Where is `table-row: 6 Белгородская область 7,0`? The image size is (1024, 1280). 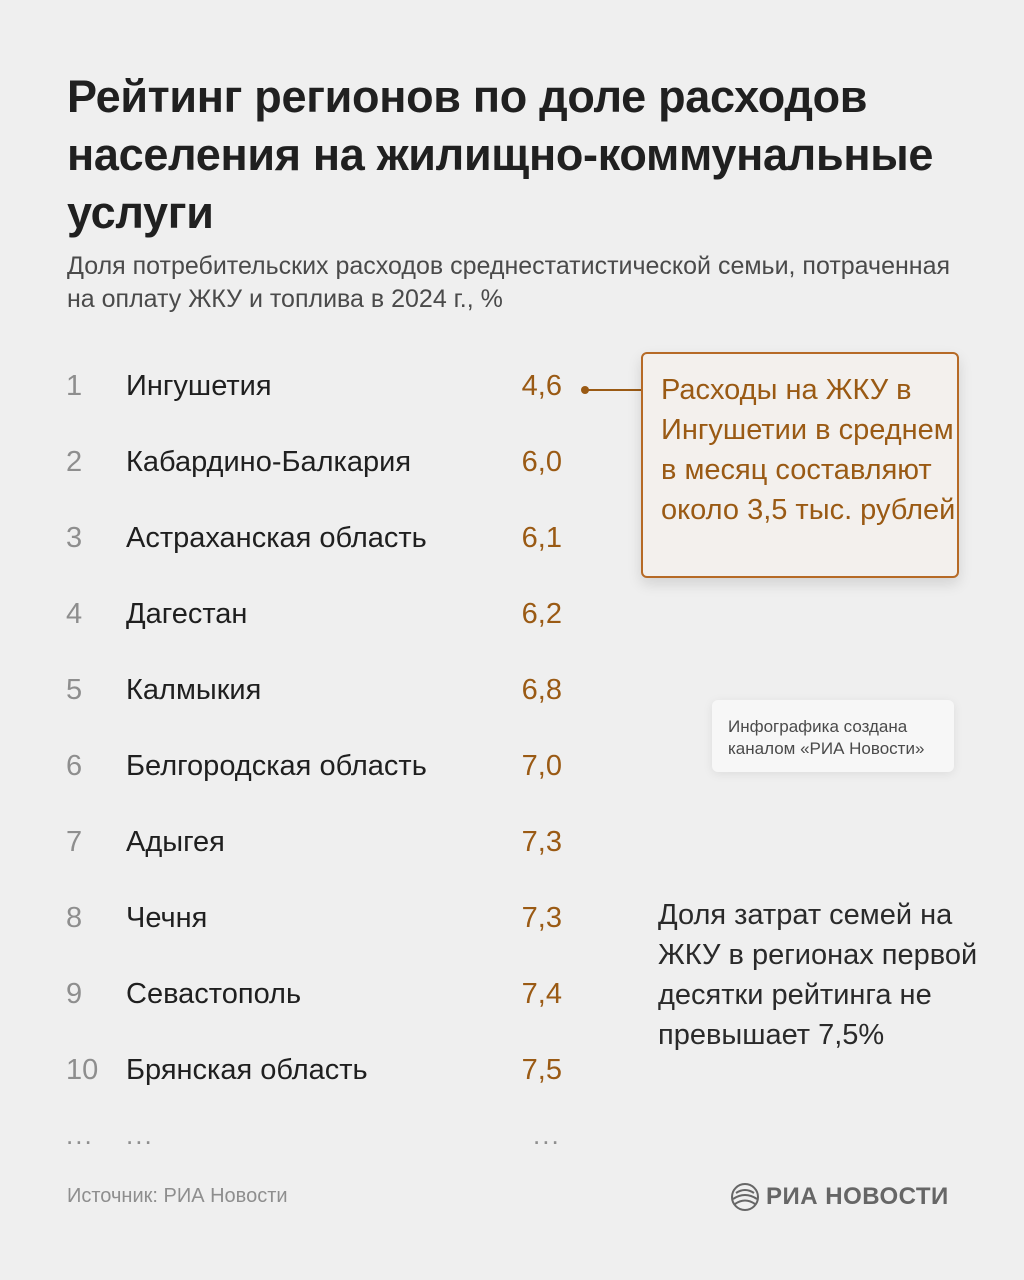 table-row: 6 Белгородская область 7,0 is located at coordinates (300, 770).